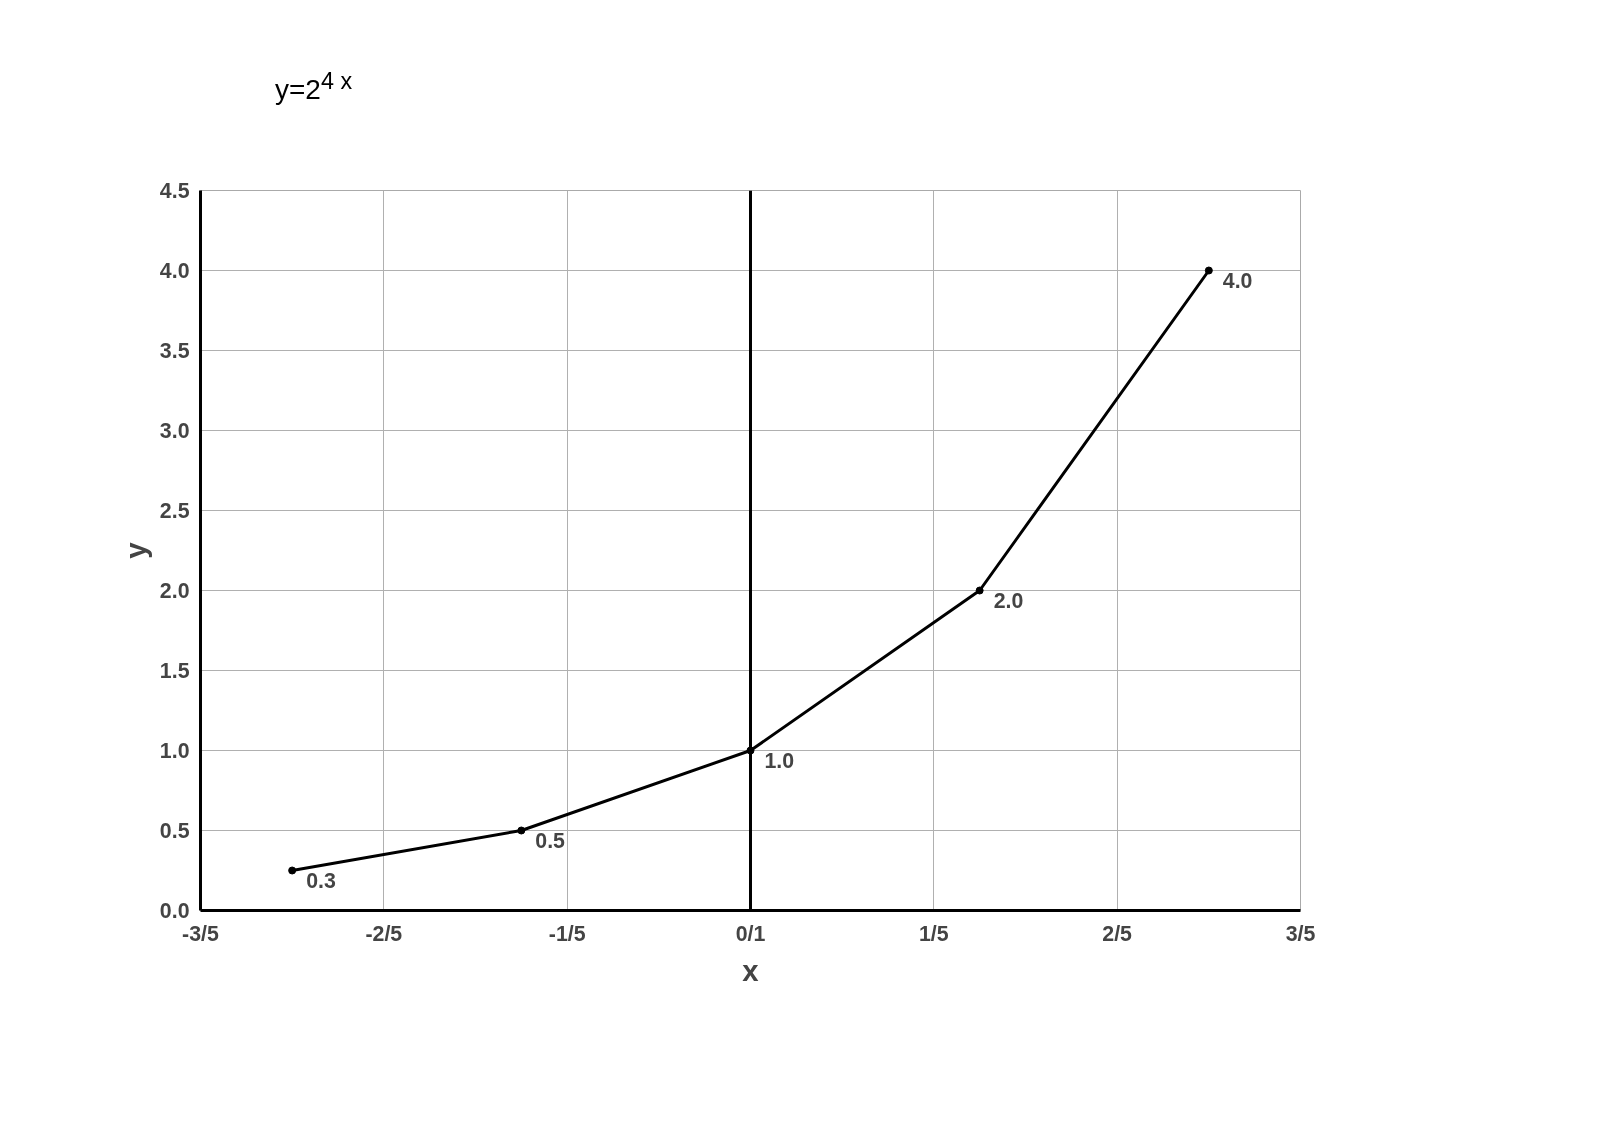 The width and height of the screenshot is (1600, 1128). I want to click on y-axis-title: y, so click(135, 550).